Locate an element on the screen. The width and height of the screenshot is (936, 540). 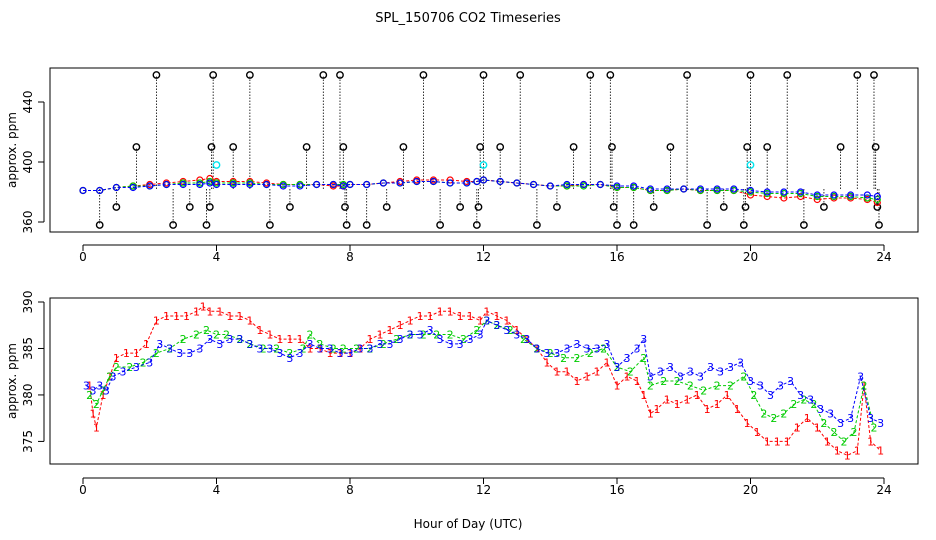
top-series-1-point is located at coordinates (450, 180).